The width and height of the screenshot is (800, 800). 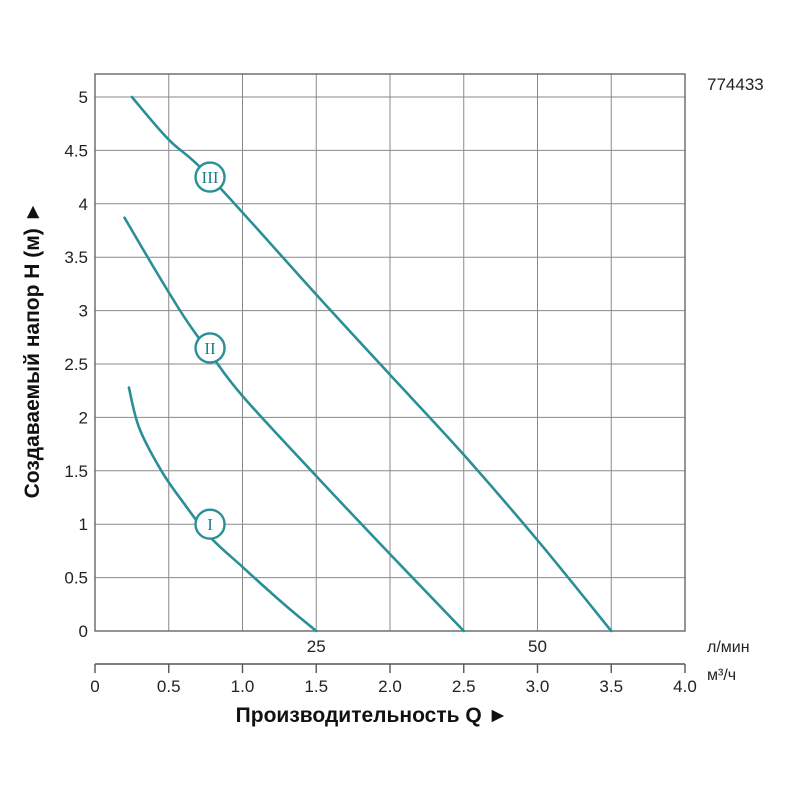 I want to click on x-tick-label: 0, so click(x=94, y=686).